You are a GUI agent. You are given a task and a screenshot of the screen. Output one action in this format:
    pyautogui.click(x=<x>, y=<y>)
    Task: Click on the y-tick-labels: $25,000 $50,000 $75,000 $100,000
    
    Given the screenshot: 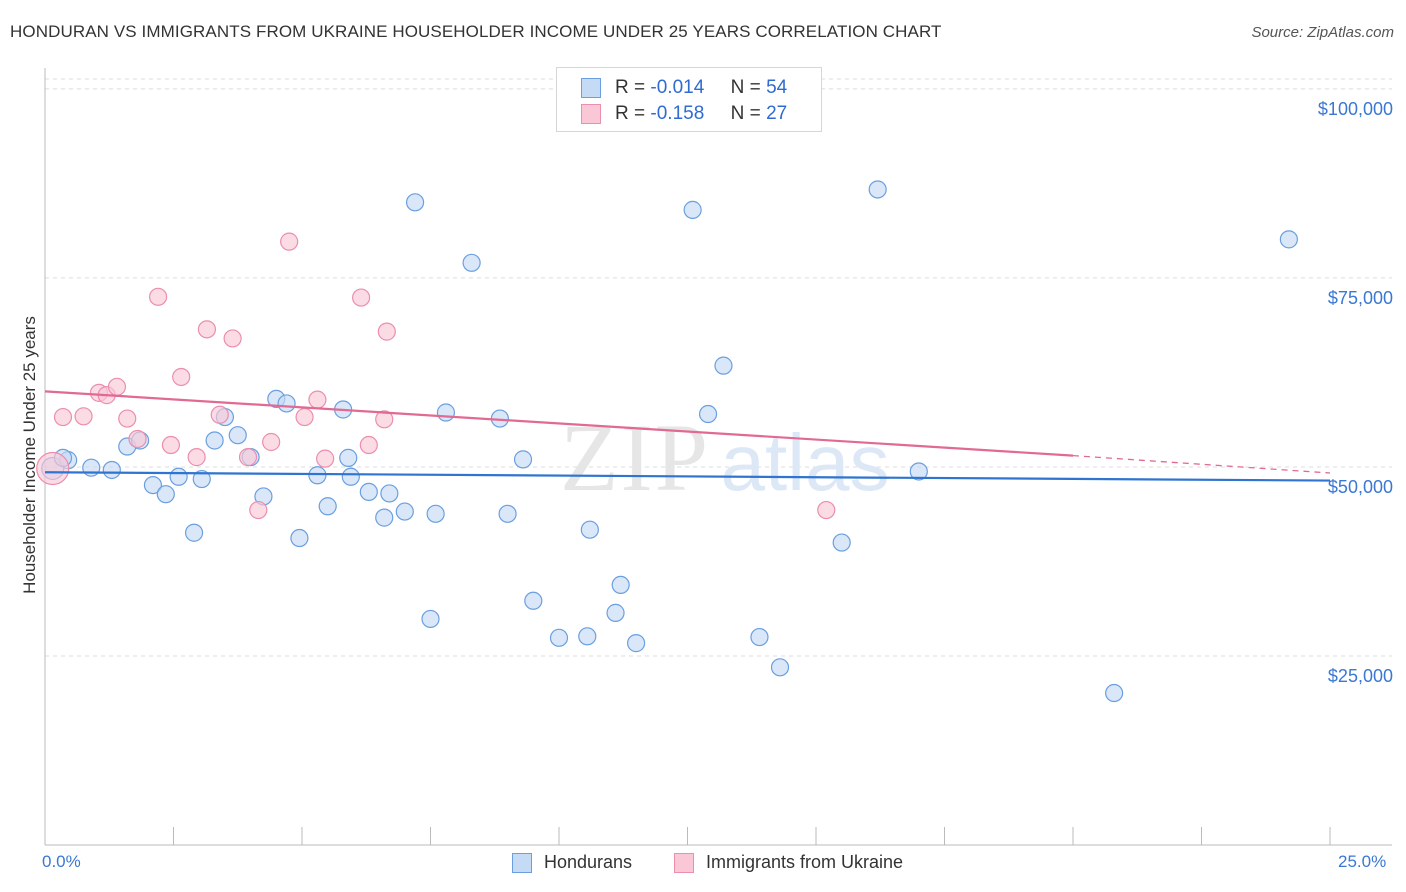 What is the action you would take?
    pyautogui.click(x=1355, y=392)
    